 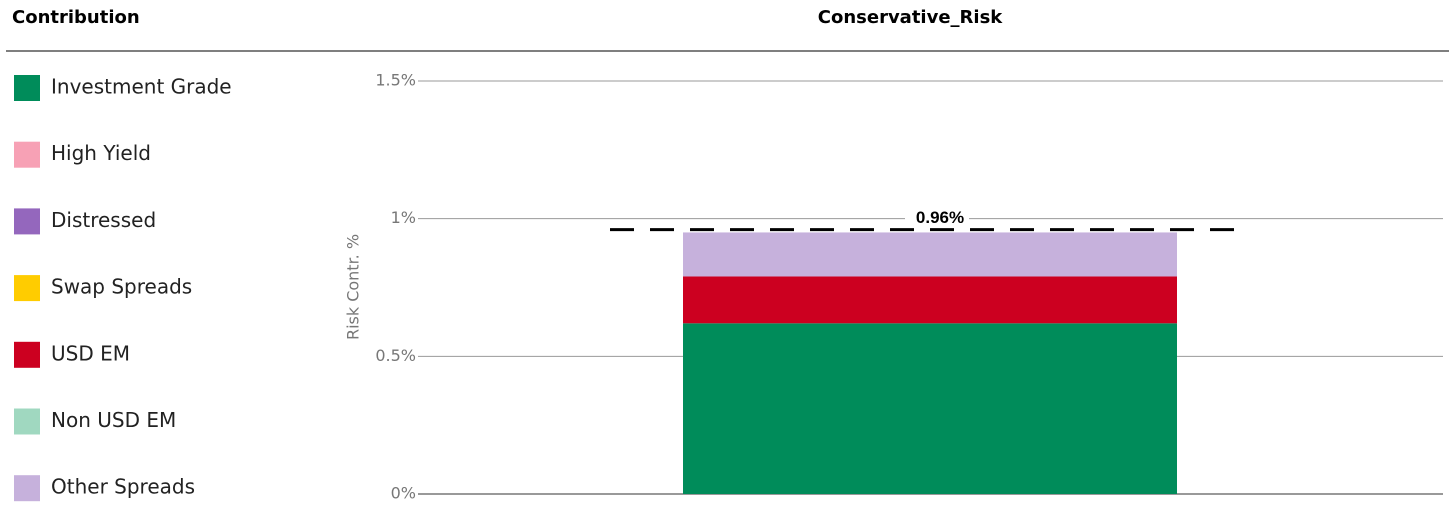 What do you see at coordinates (141, 87) in the screenshot?
I see `legend-label: Investment Grade` at bounding box center [141, 87].